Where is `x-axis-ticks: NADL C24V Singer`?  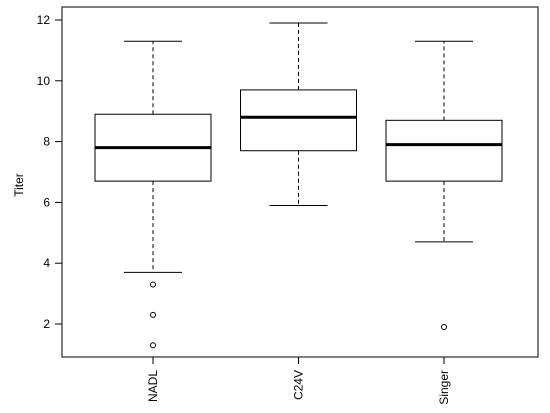
x-axis-ticks: NADL C24V Singer is located at coordinates (298, 381).